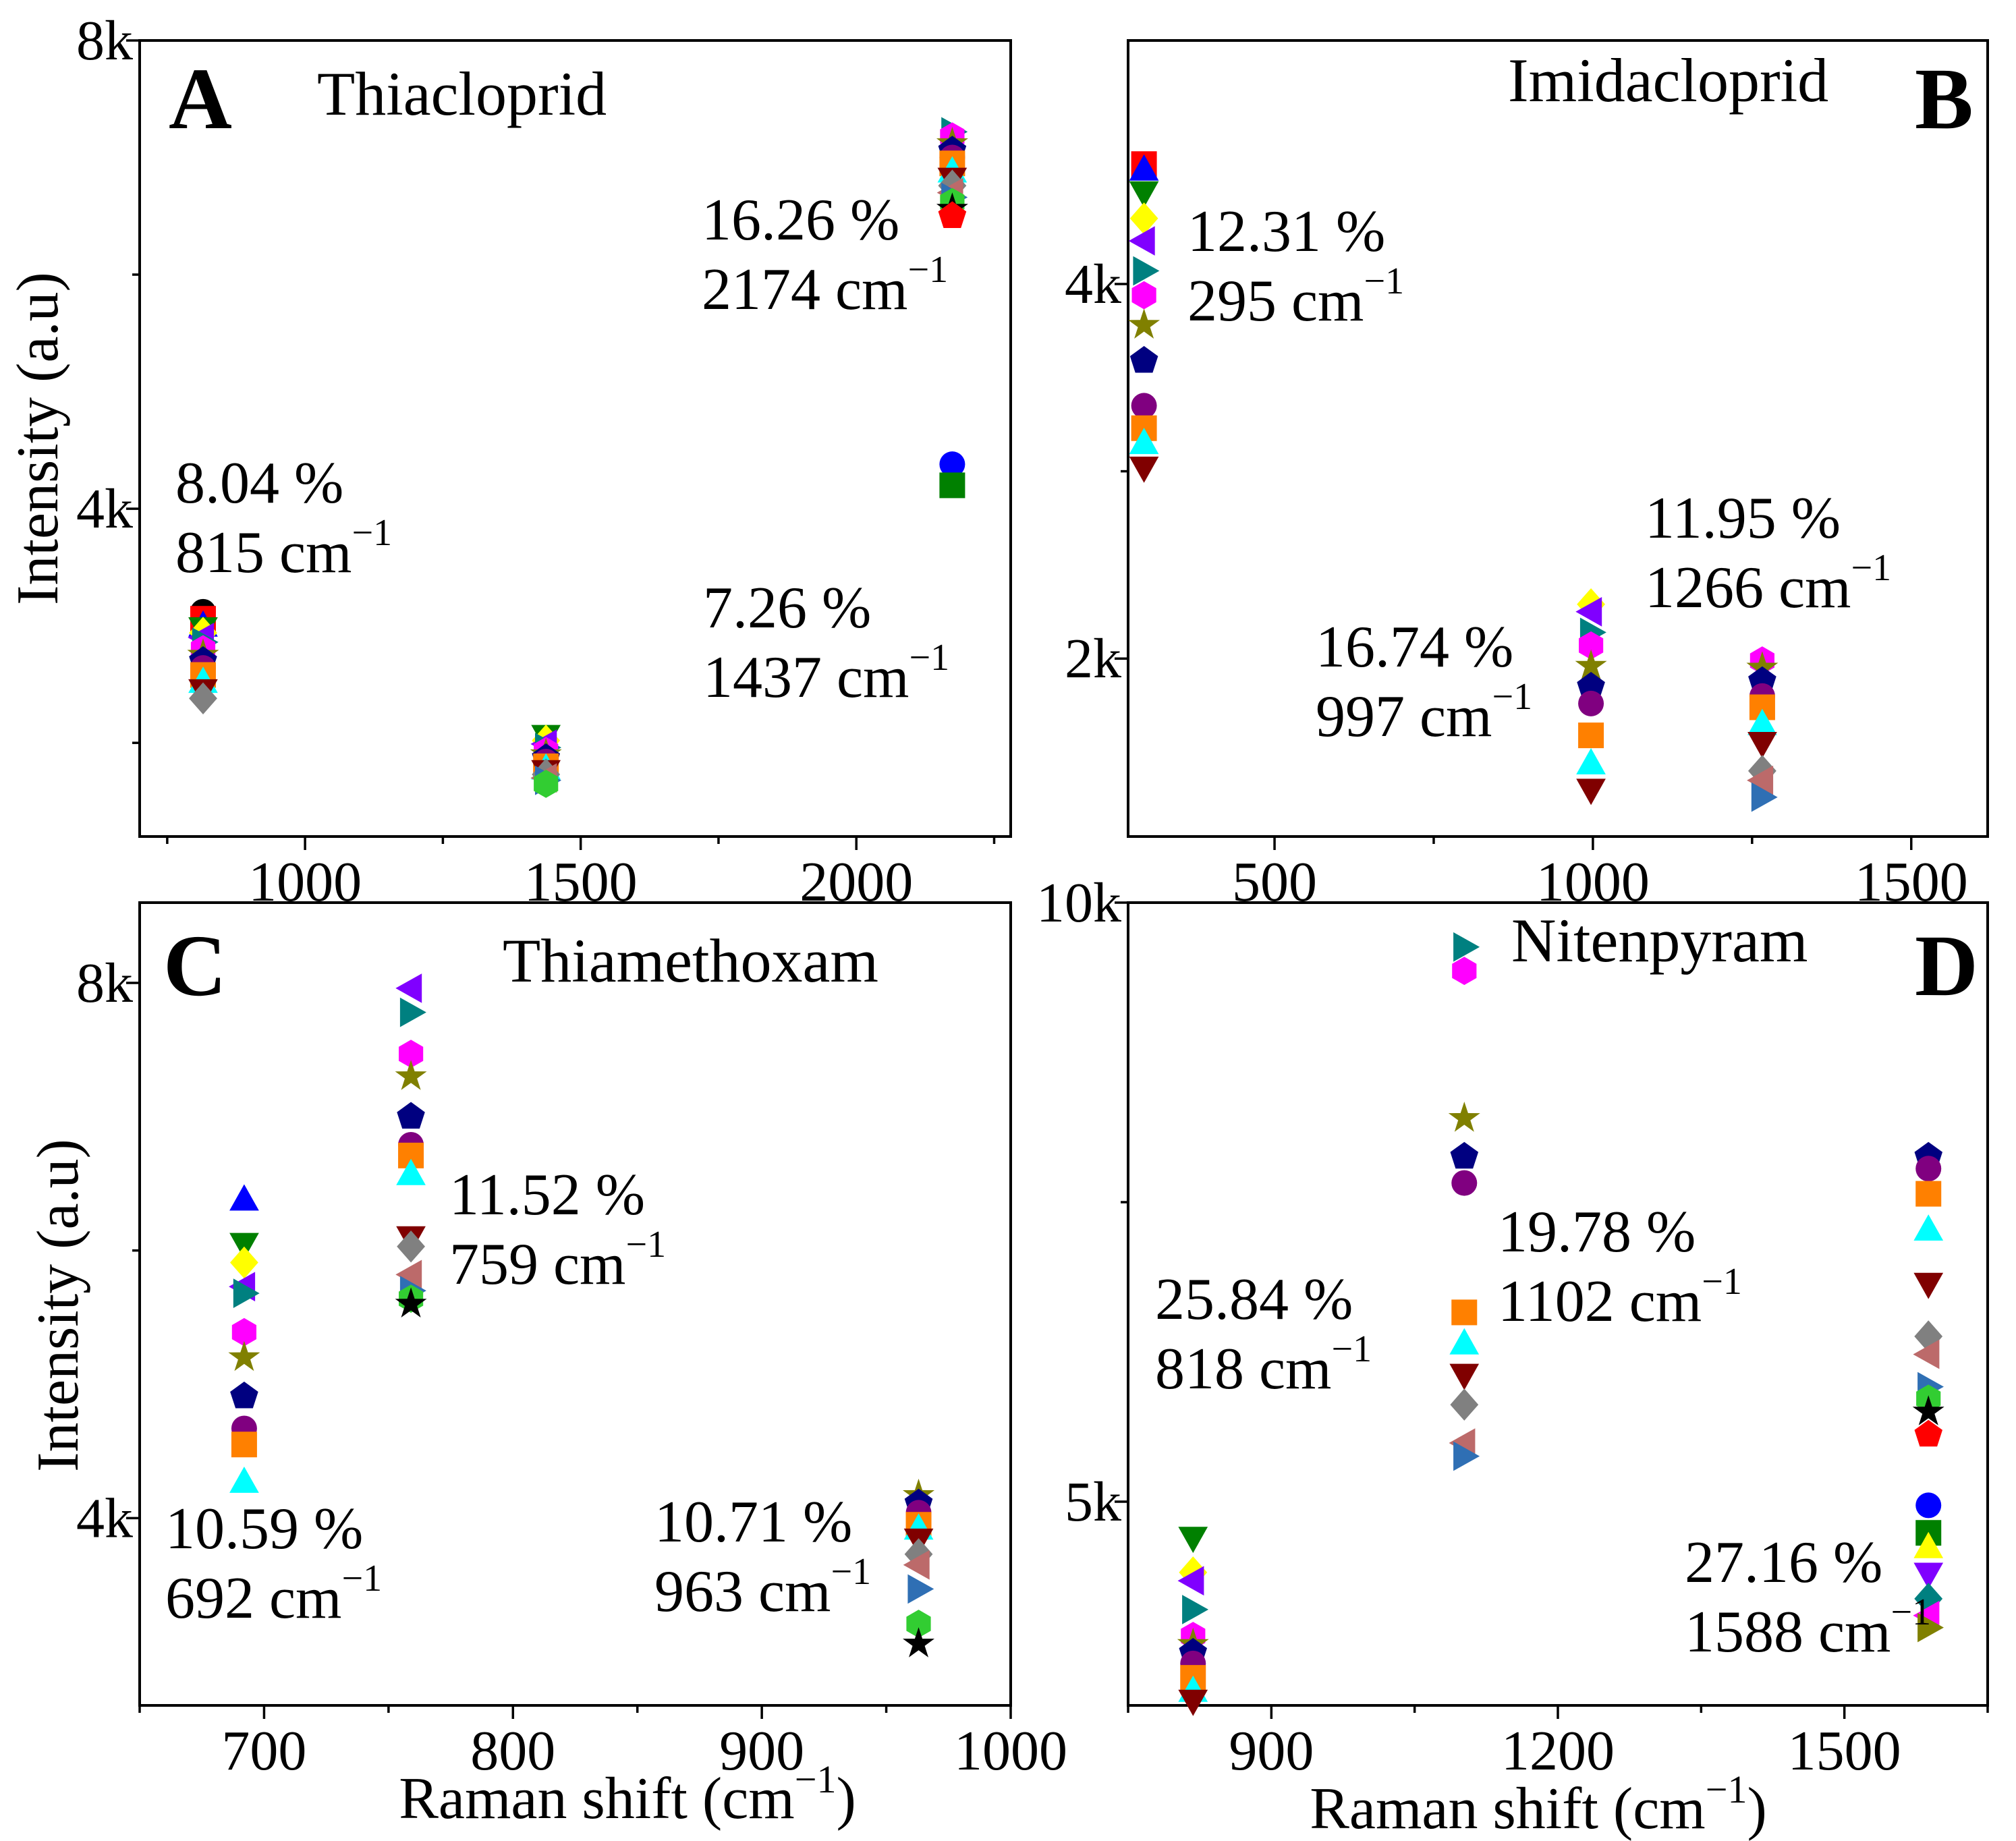 The width and height of the screenshot is (2016, 1841). What do you see at coordinates (787, 608) in the screenshot?
I see `peak-percent: 7.26 %` at bounding box center [787, 608].